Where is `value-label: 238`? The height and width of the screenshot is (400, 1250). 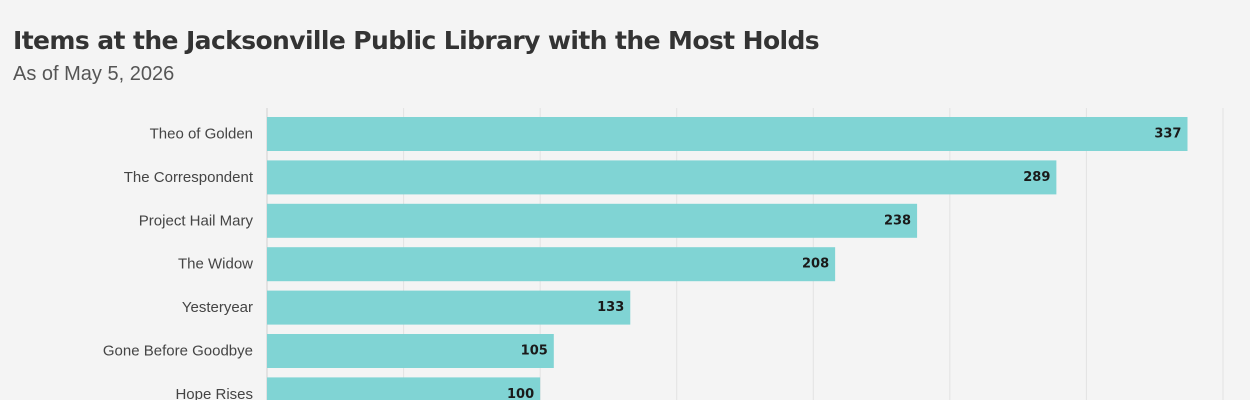 value-label: 238 is located at coordinates (897, 220).